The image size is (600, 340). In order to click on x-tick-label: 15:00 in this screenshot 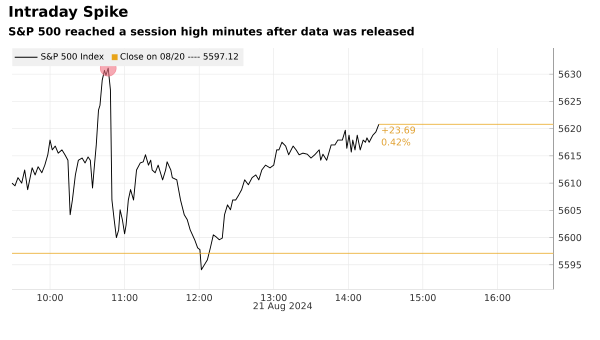, I will do `click(423, 298)`.